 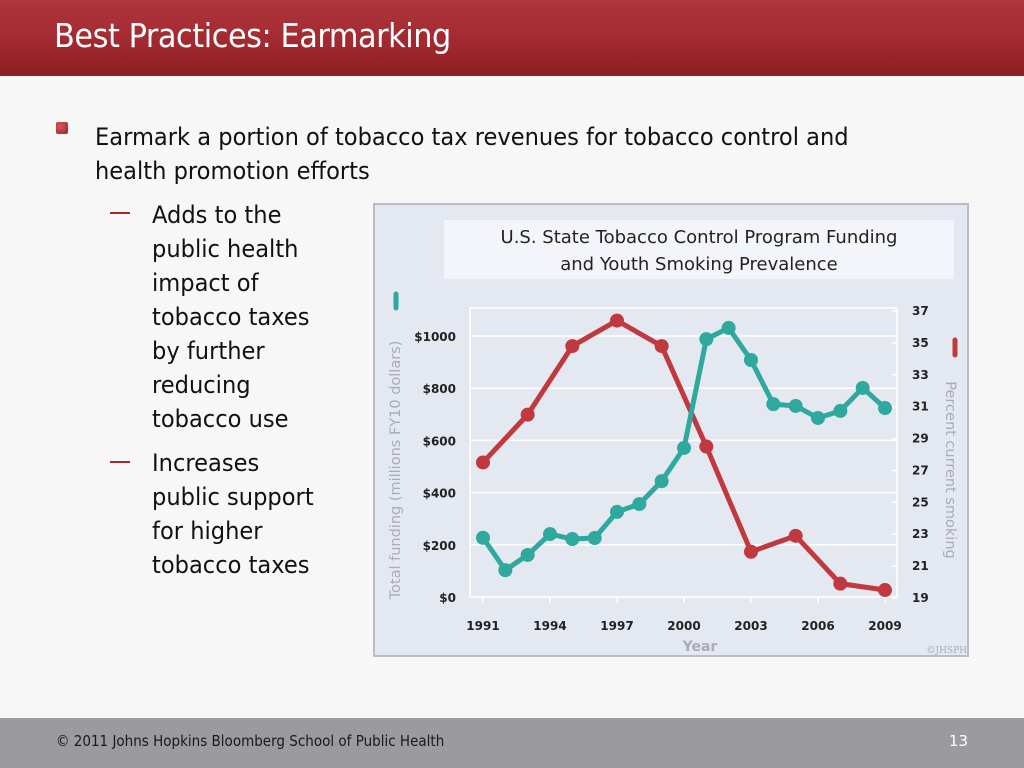 What do you see at coordinates (205, 283) in the screenshot?
I see `sub-bullet-line: impact of` at bounding box center [205, 283].